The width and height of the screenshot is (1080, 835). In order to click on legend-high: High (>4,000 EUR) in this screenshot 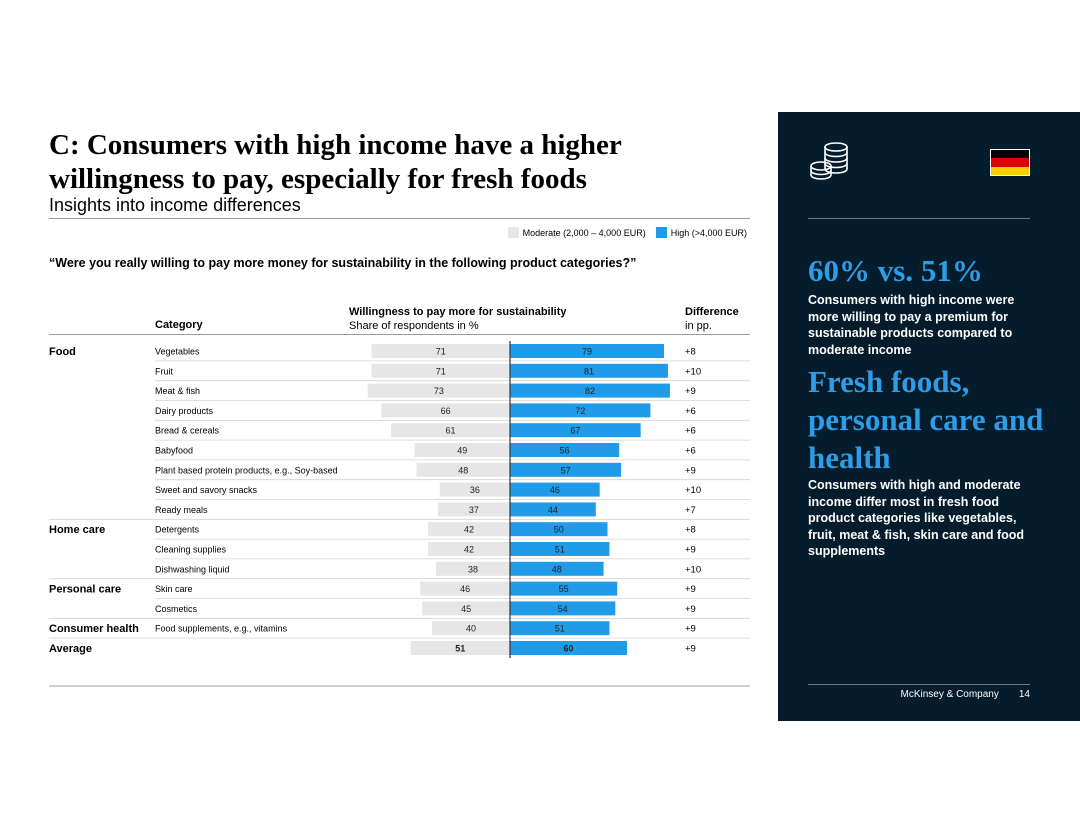, I will do `click(701, 232)`.